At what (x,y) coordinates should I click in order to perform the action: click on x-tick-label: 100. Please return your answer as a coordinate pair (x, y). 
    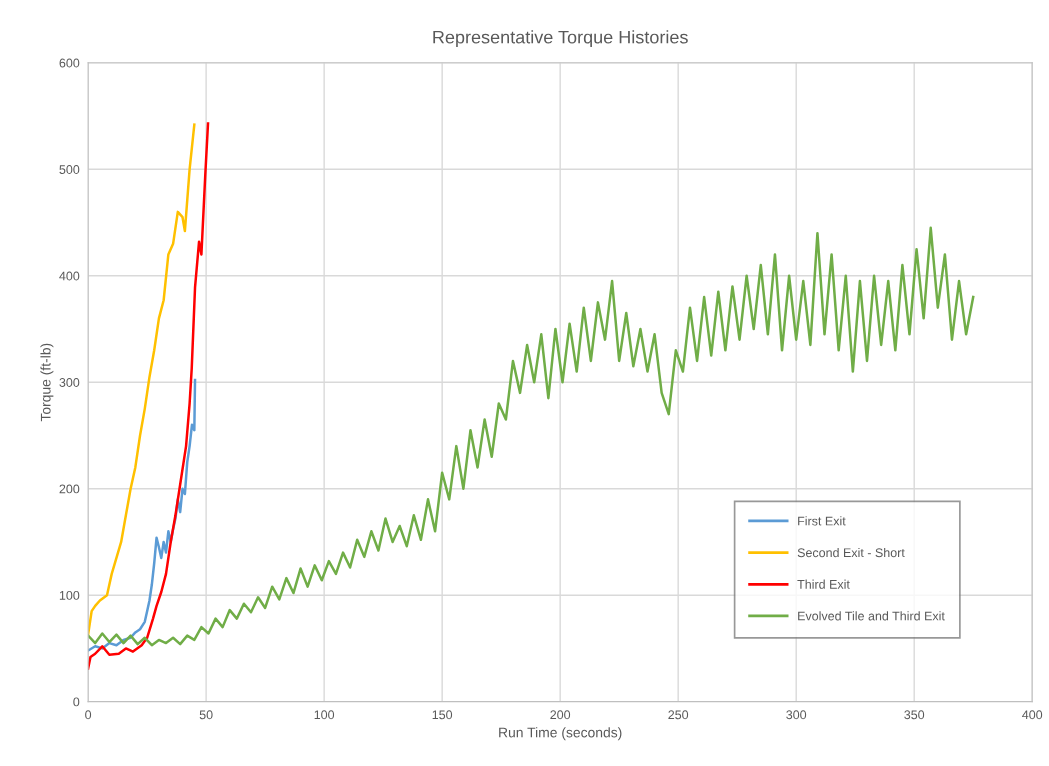
    Looking at the image, I should click on (324, 715).